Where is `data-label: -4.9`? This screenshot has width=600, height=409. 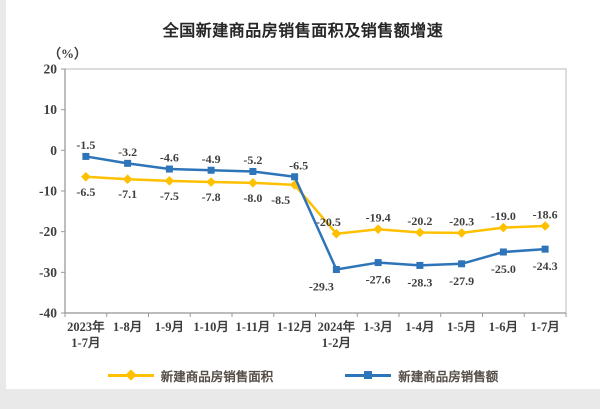
data-label: -4.9 is located at coordinates (211, 159).